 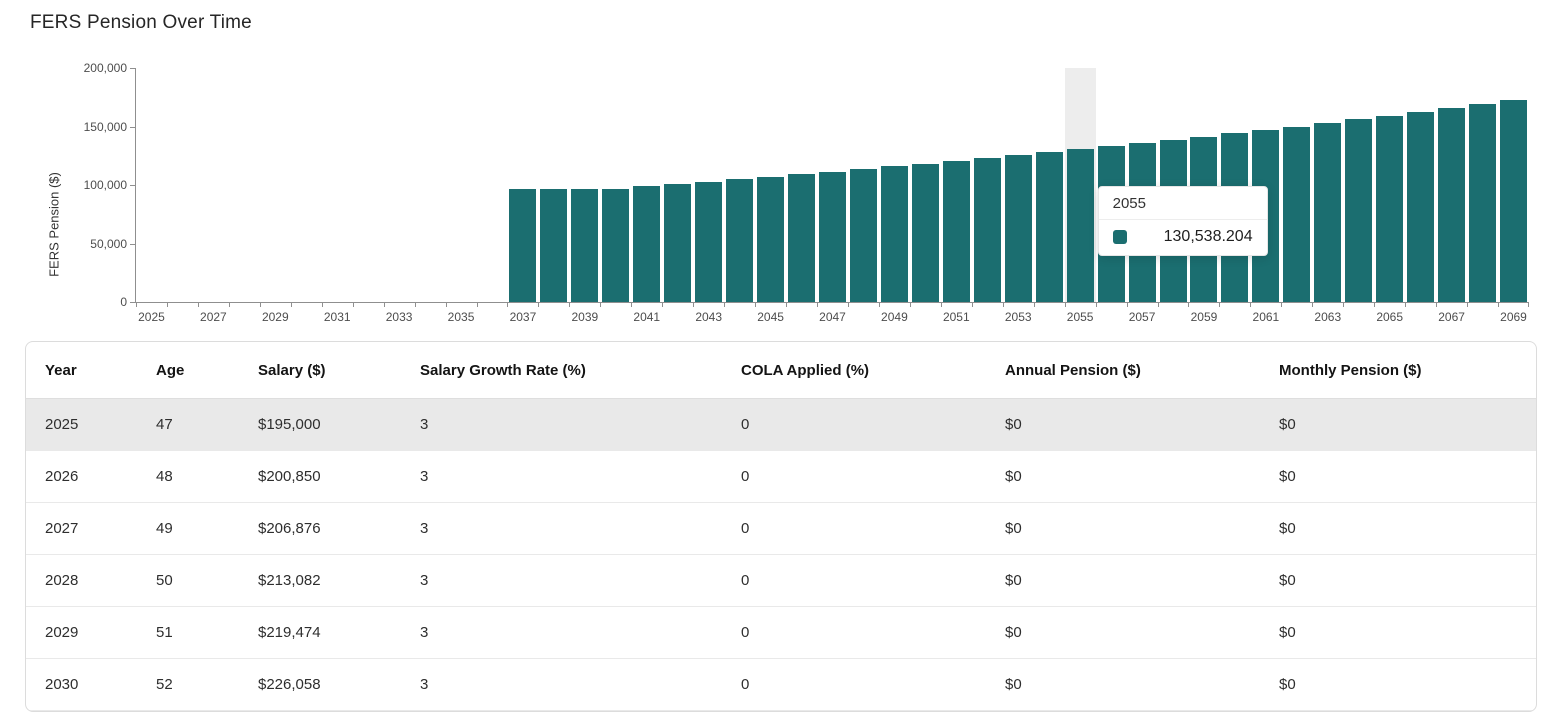 I want to click on bar-2069, so click(x=1514, y=201).